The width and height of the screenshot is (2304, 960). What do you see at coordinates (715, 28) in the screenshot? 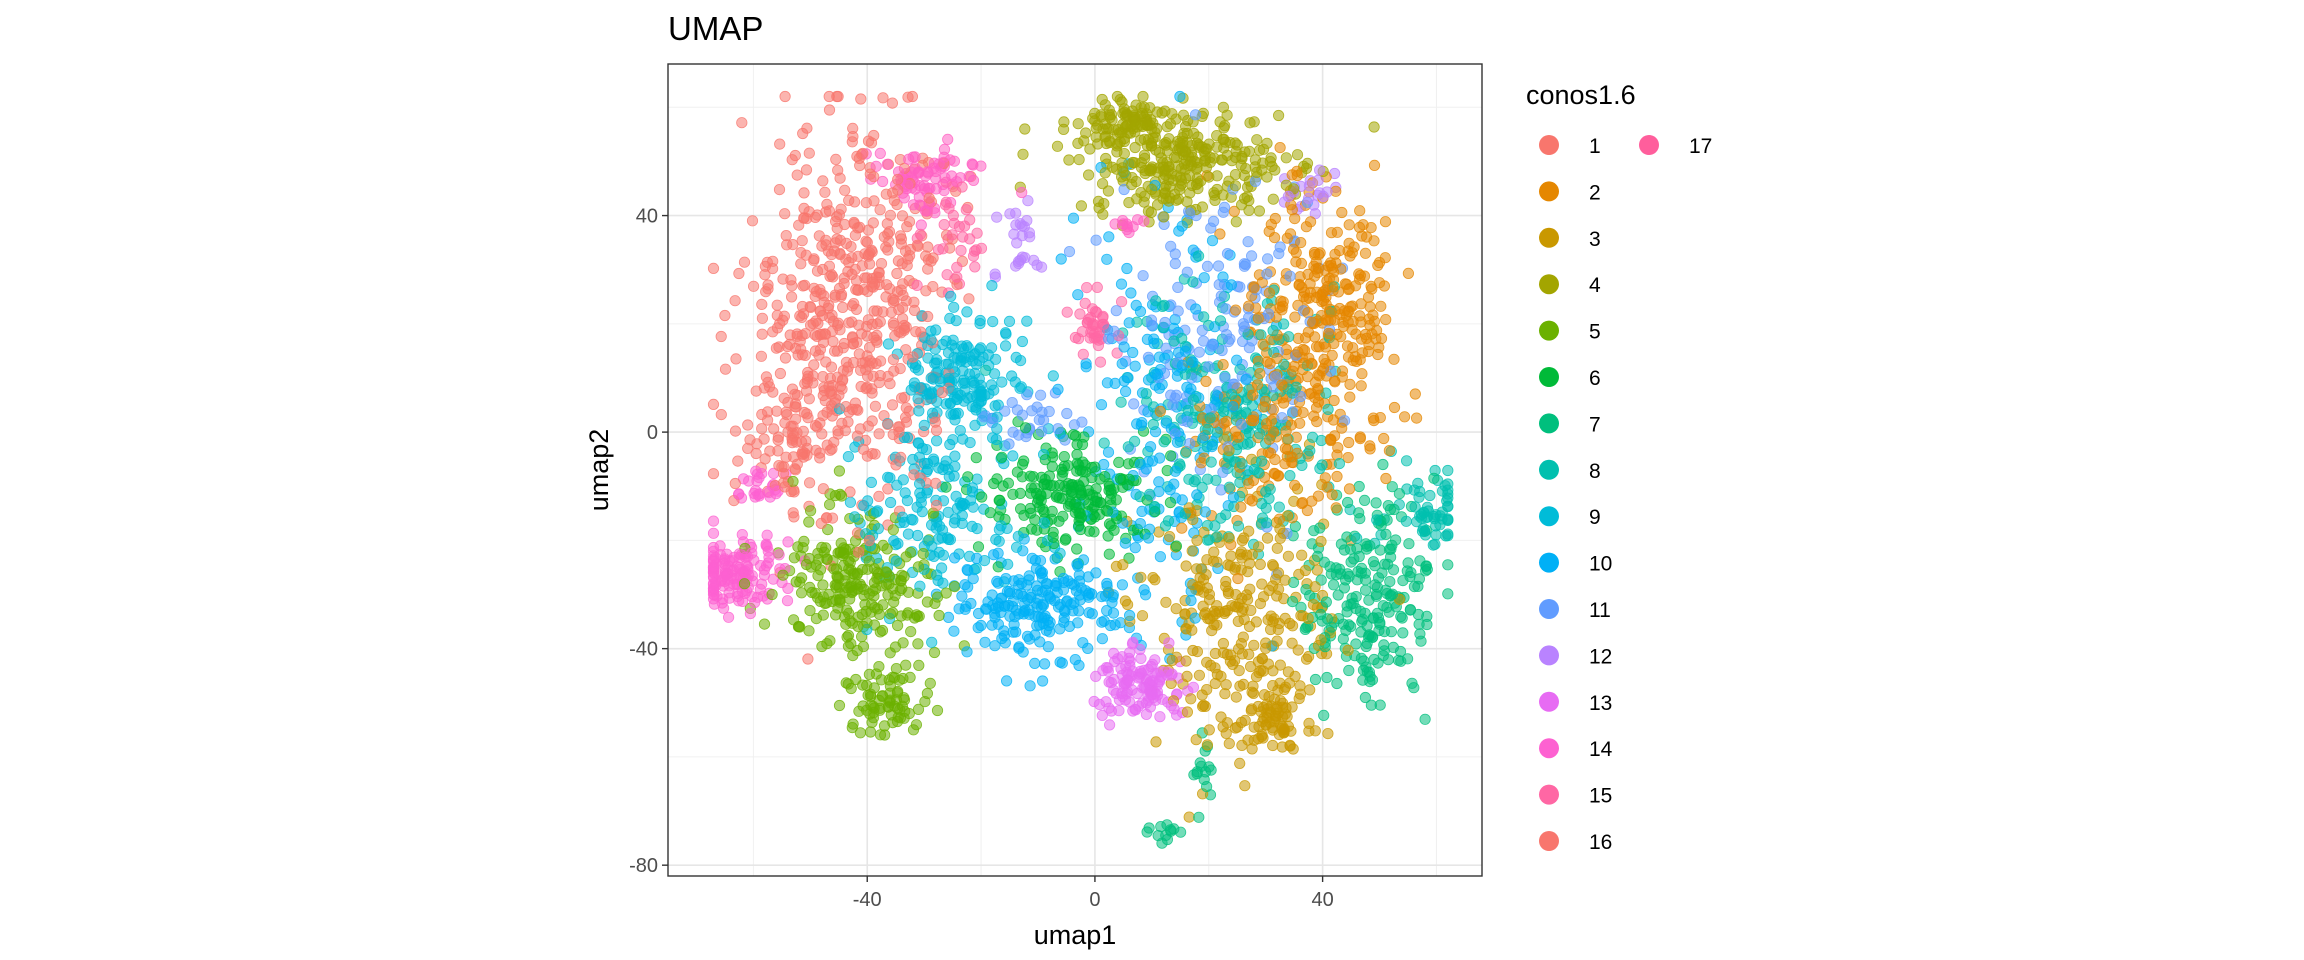
I see `chart-title: UMAP` at bounding box center [715, 28].